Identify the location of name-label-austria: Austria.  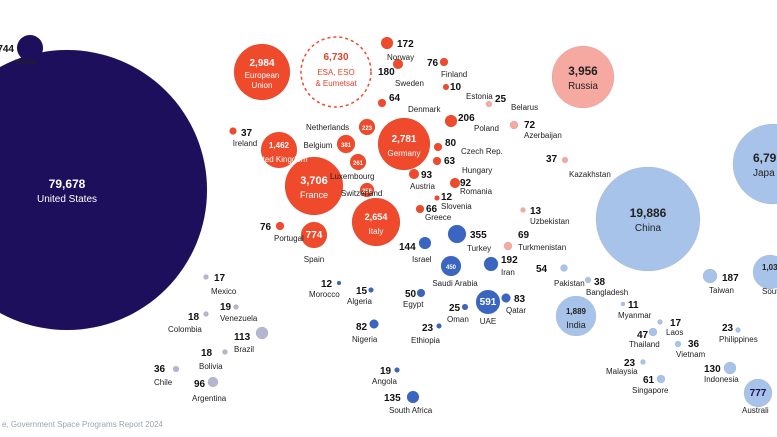
(422, 186).